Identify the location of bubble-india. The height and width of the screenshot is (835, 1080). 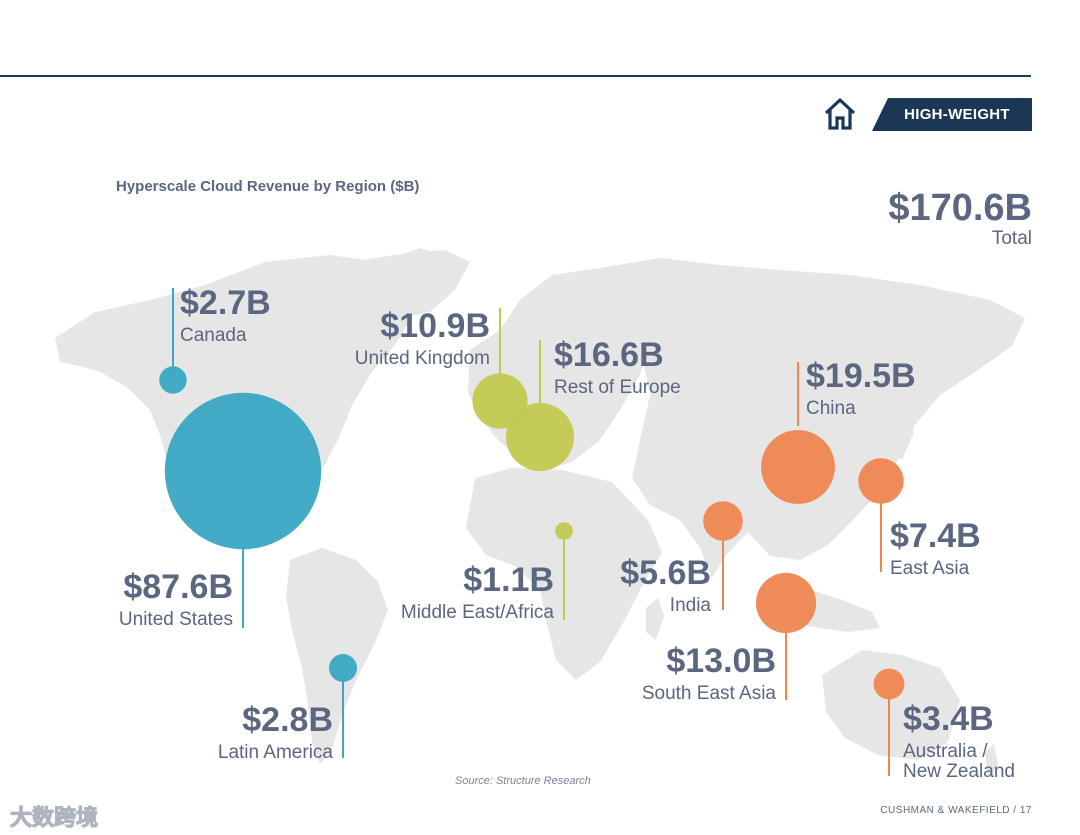
(723, 521).